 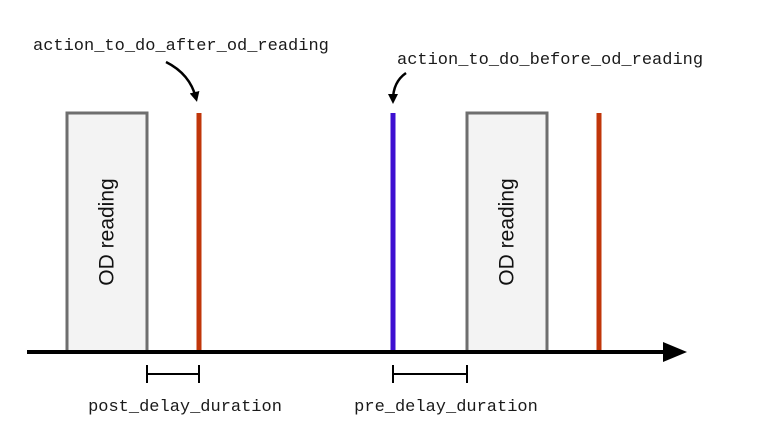 What do you see at coordinates (446, 407) in the screenshot?
I see `pre-delay-label: pre_delay_duration` at bounding box center [446, 407].